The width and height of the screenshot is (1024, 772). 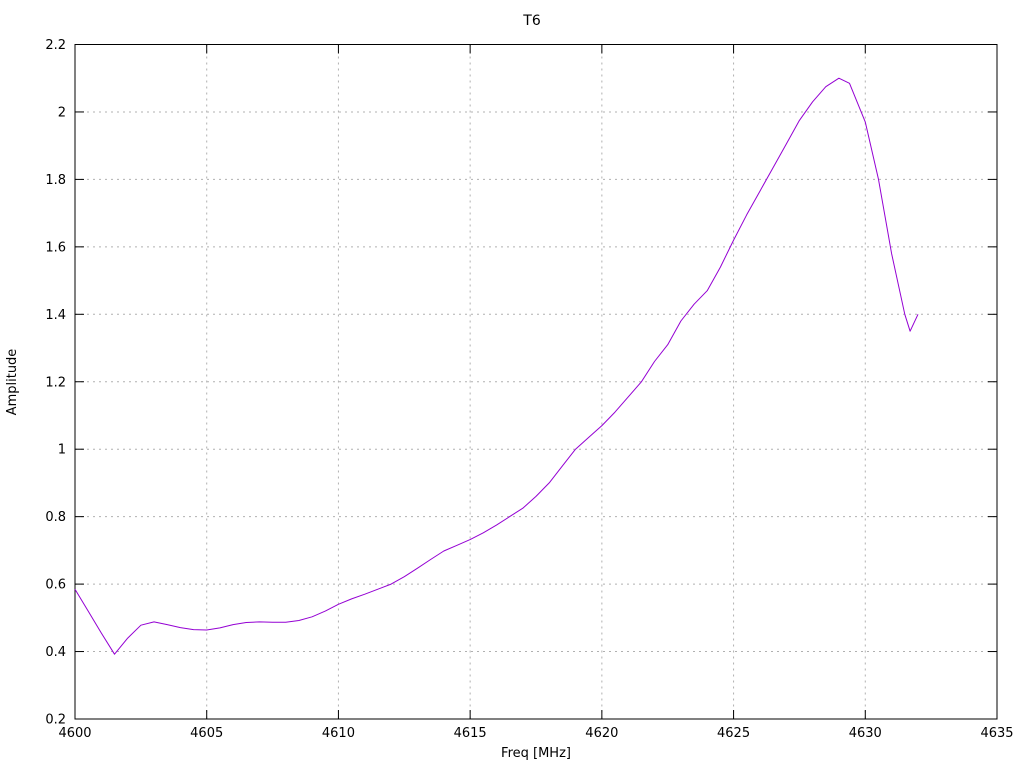 What do you see at coordinates (62, 112) in the screenshot?
I see `y-tick-label: 2` at bounding box center [62, 112].